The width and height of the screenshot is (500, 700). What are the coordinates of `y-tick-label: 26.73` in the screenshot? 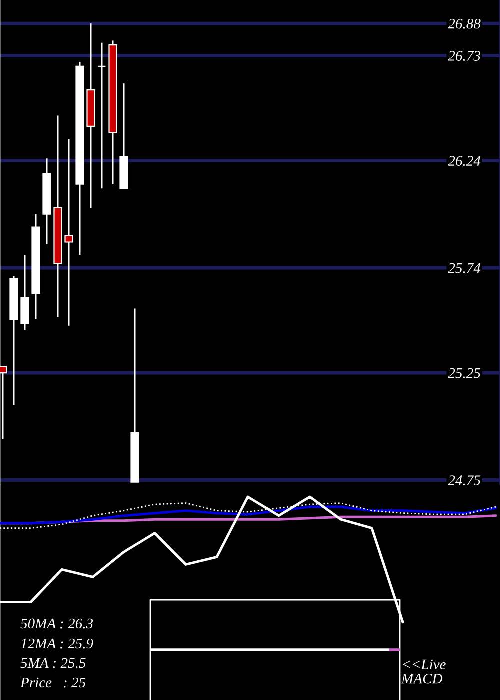 It's located at (464, 56).